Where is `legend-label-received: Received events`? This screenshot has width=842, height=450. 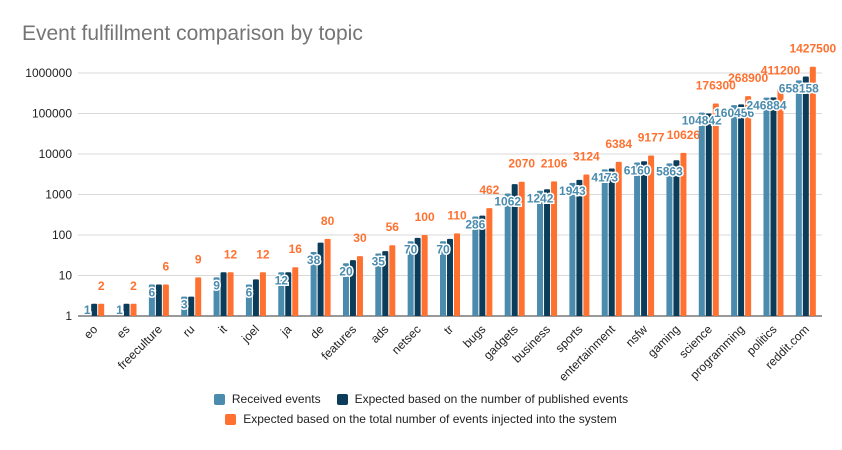
legend-label-received: Received events is located at coordinates (276, 399).